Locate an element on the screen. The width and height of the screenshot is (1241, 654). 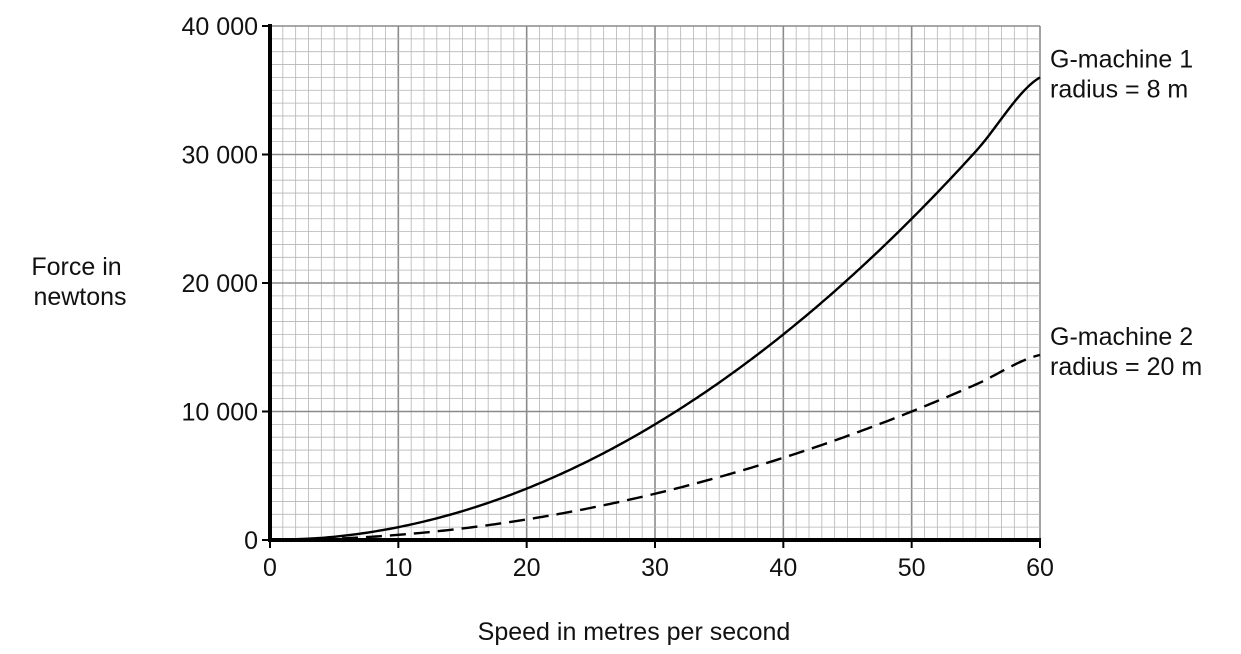
y-axis-label-line-1: Force in is located at coordinates (76, 267).